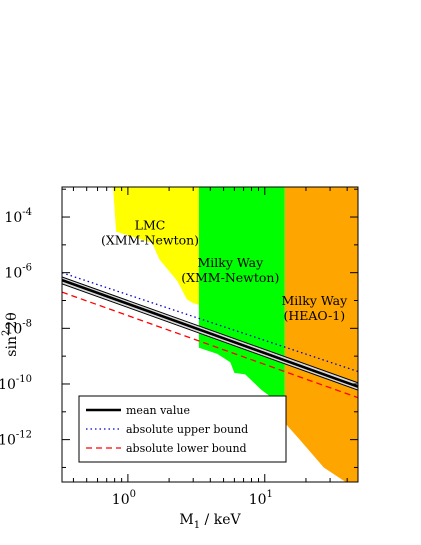 Image resolution: width=421 pixels, height=545 pixels. I want to click on region-3-label-line-1: Milky Way, so click(314, 300).